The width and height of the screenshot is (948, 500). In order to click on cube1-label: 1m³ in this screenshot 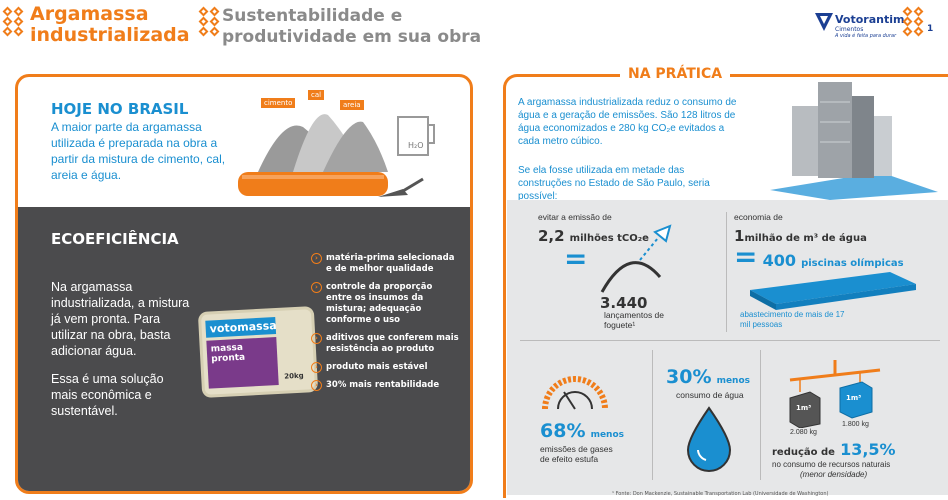, I will do `click(804, 408)`.